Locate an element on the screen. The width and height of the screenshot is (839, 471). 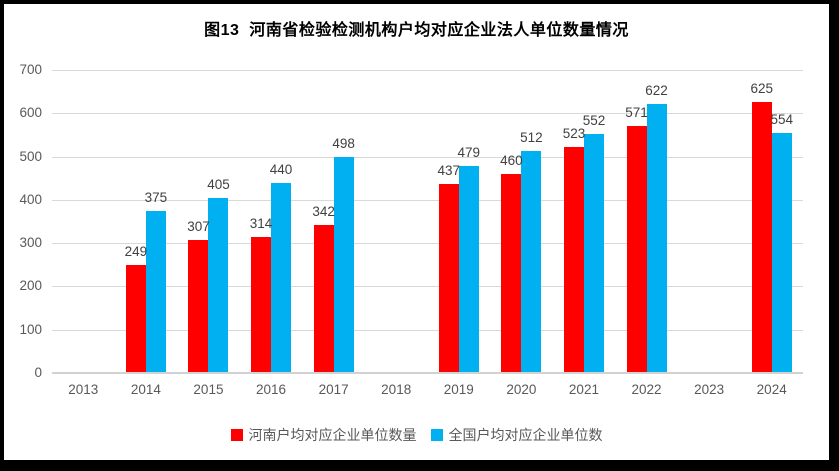
bar-henan-2016 is located at coordinates (261, 304).